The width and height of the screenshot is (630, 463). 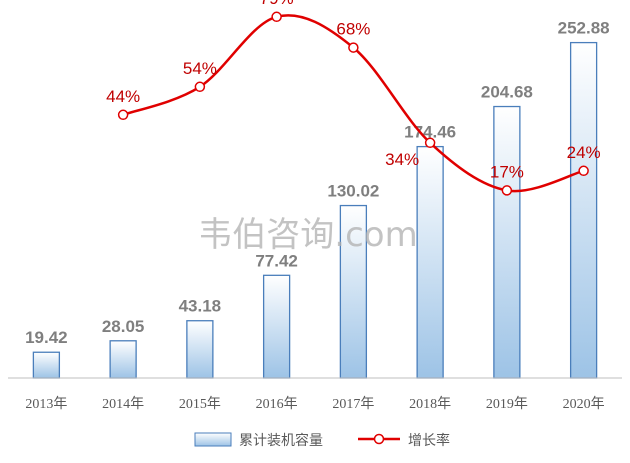 I want to click on bar-2015年, so click(x=200, y=349).